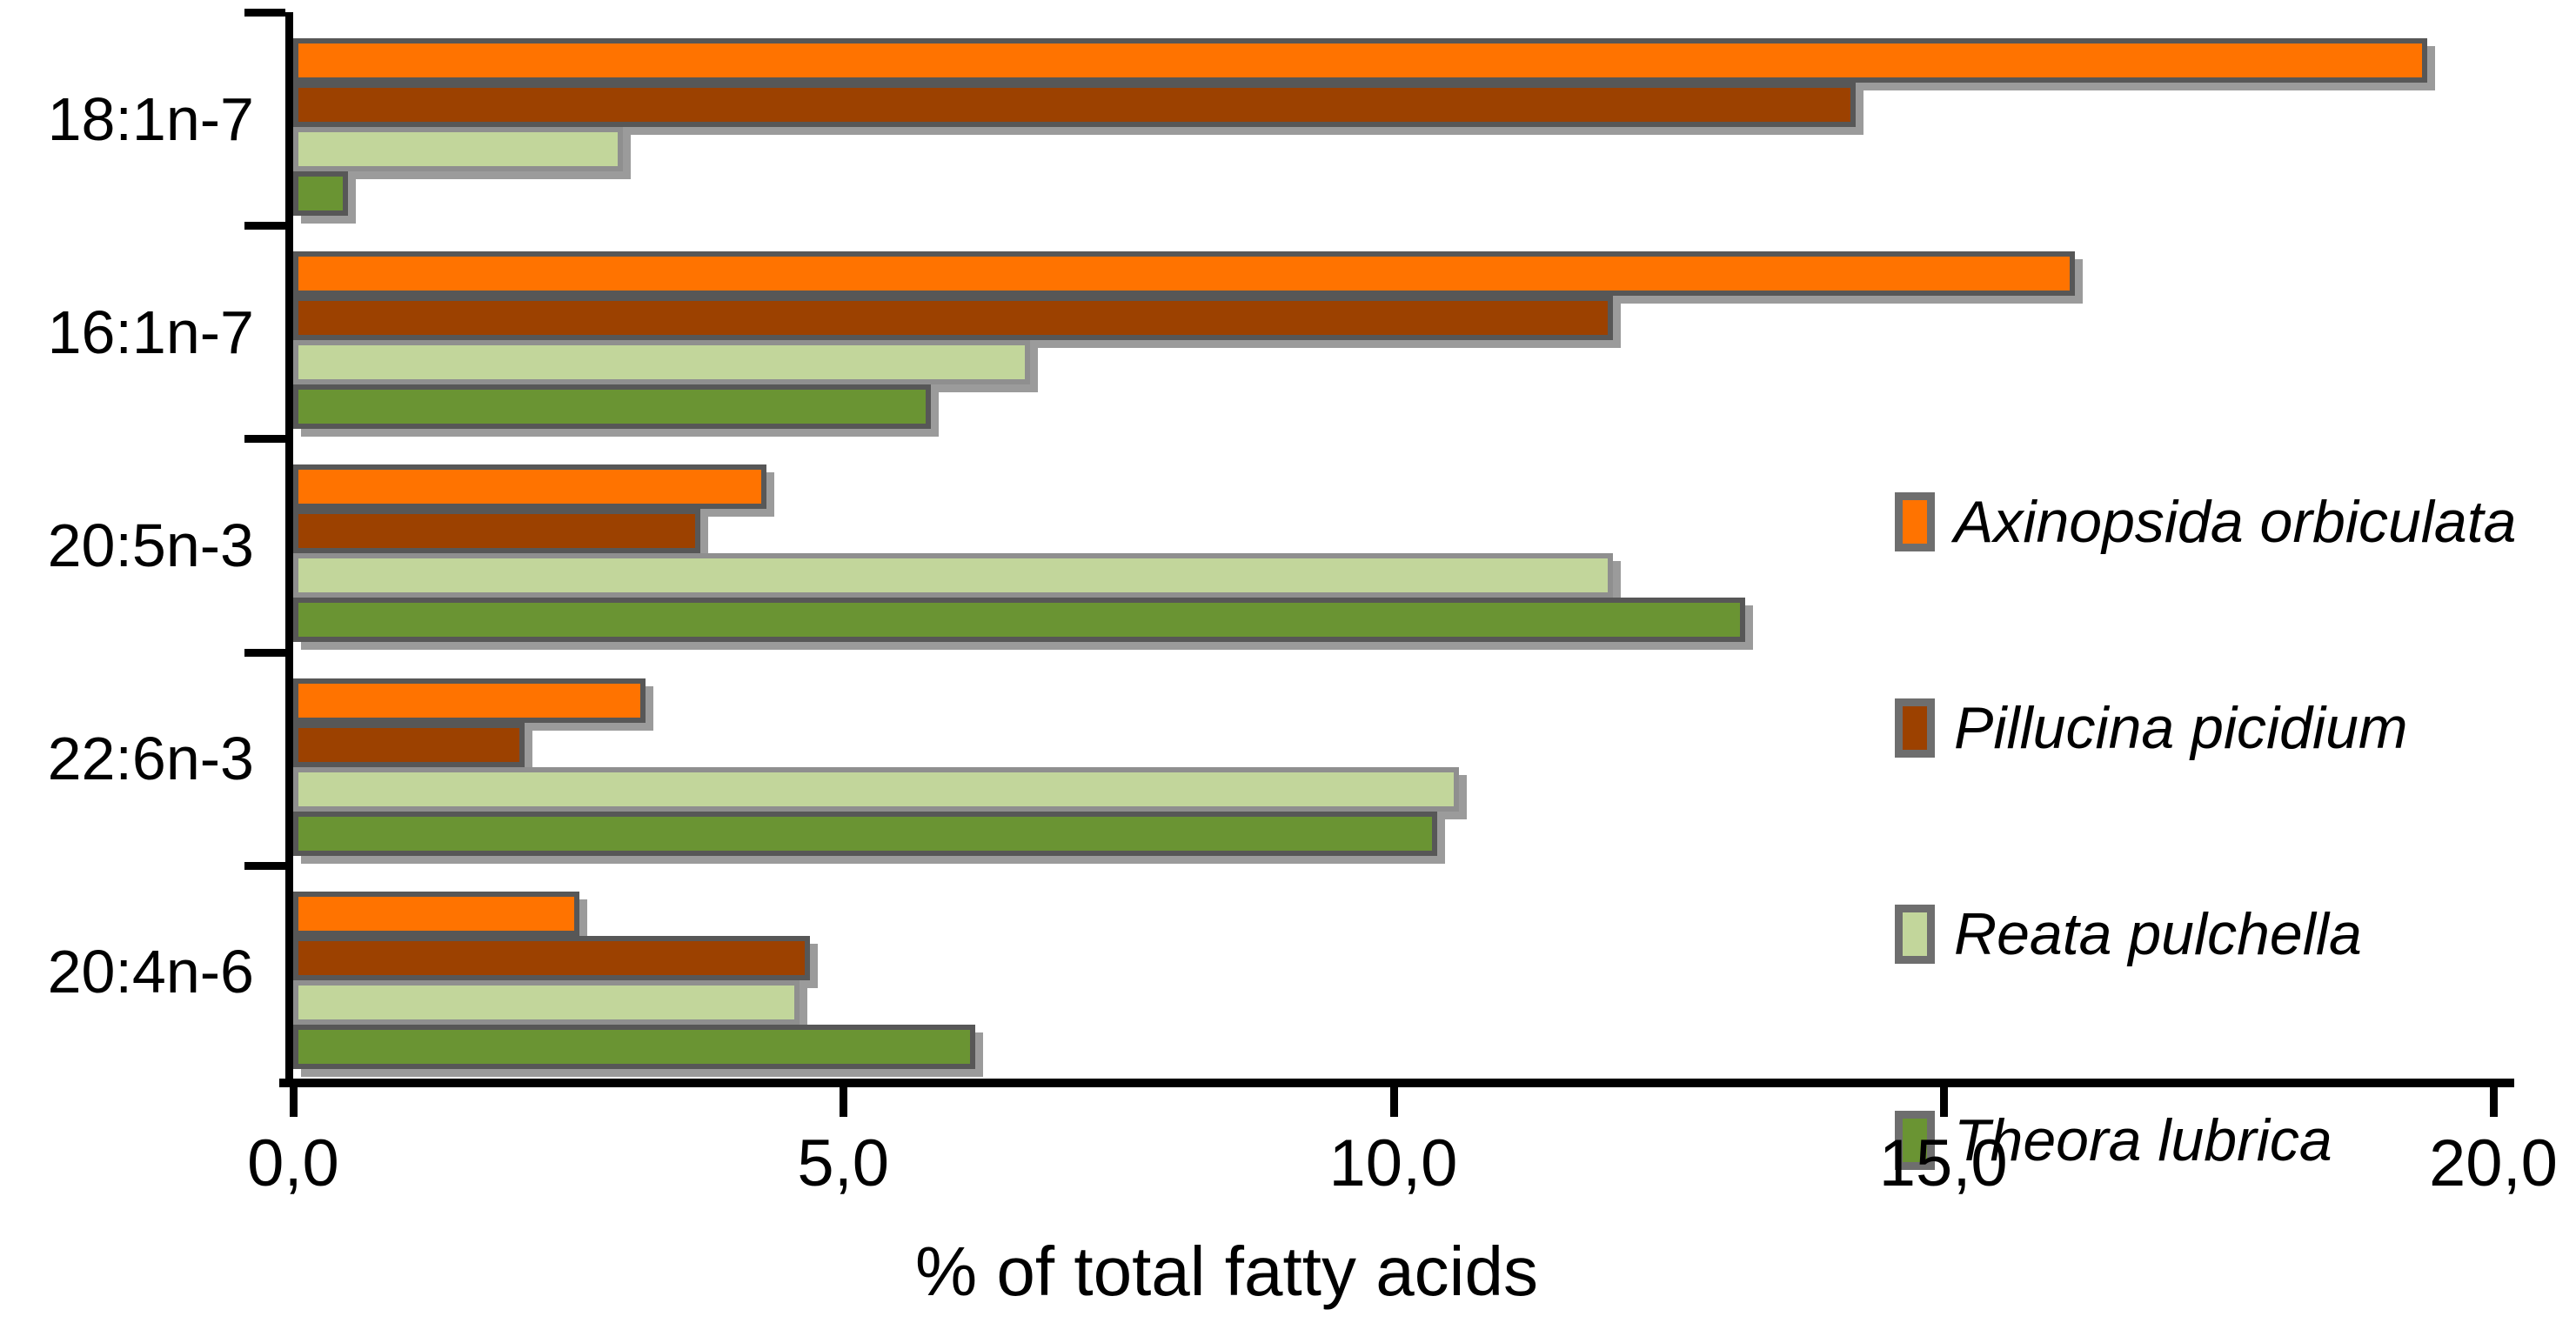 The height and width of the screenshot is (1323, 2576). Describe the element at coordinates (289, 549) in the screenshot. I see `y-axis-line` at that location.